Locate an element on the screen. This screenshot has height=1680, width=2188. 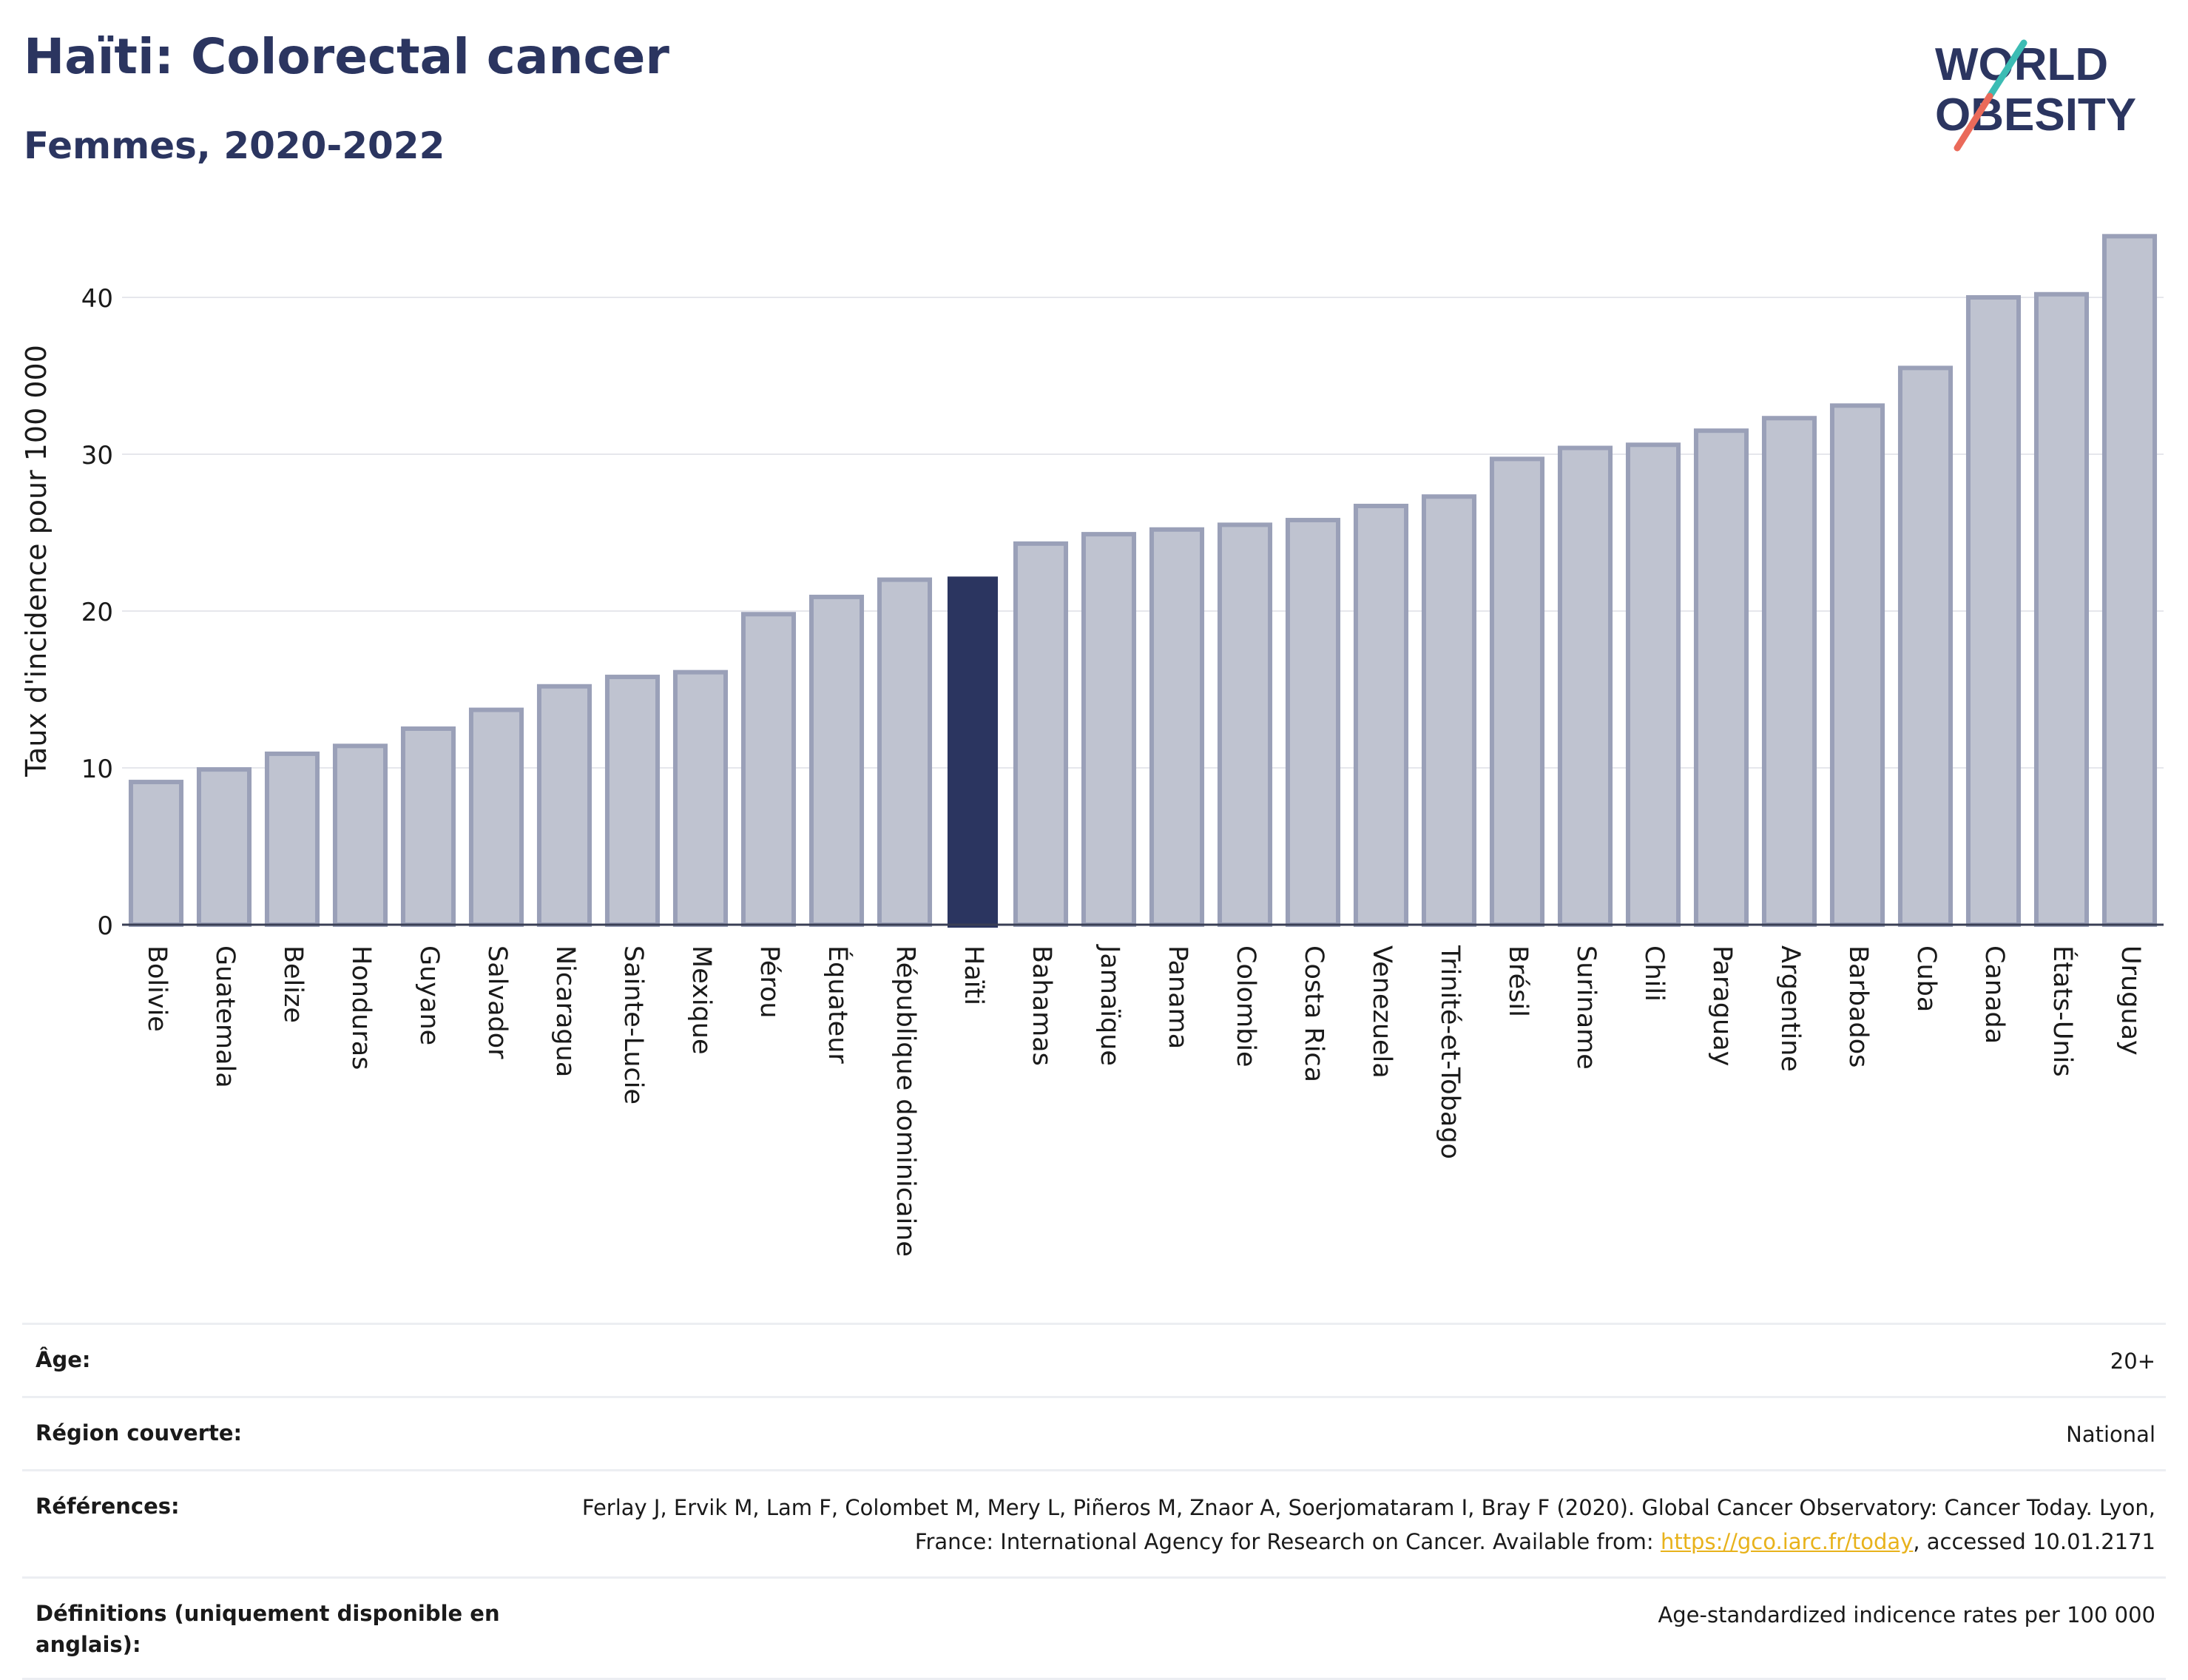
x-tick-label: Honduras is located at coordinates (361, 1008).